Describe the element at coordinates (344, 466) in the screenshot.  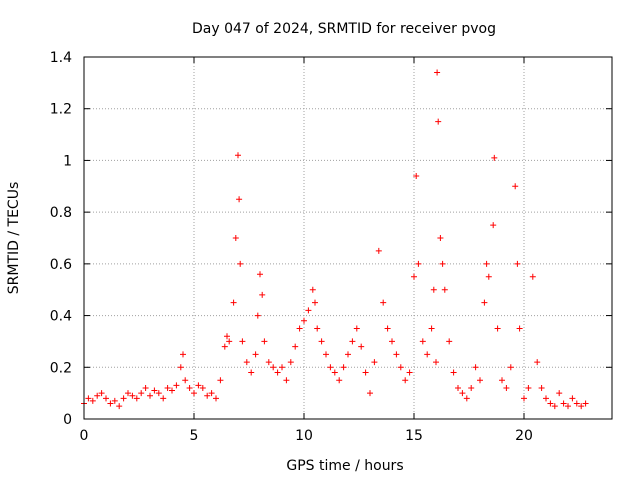
I see `x-axis-label: GPS time / hours` at that location.